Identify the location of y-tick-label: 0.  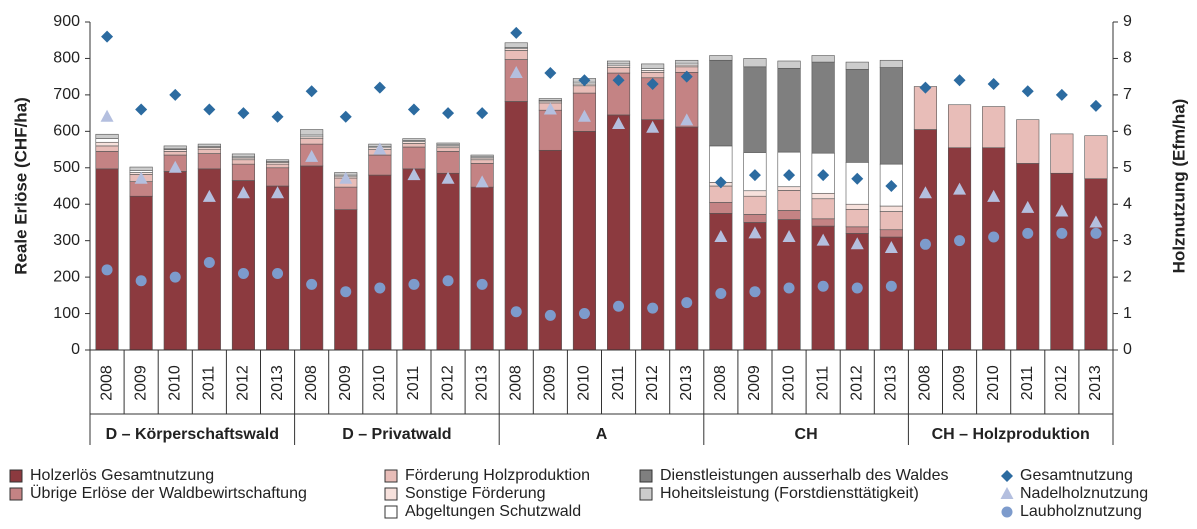
(75, 349).